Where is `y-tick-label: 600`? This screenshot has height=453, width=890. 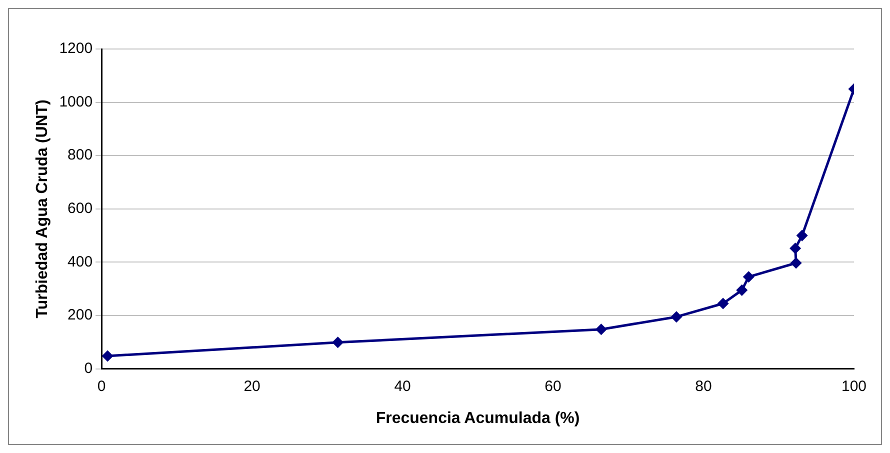
y-tick-label: 600 is located at coordinates (80, 209).